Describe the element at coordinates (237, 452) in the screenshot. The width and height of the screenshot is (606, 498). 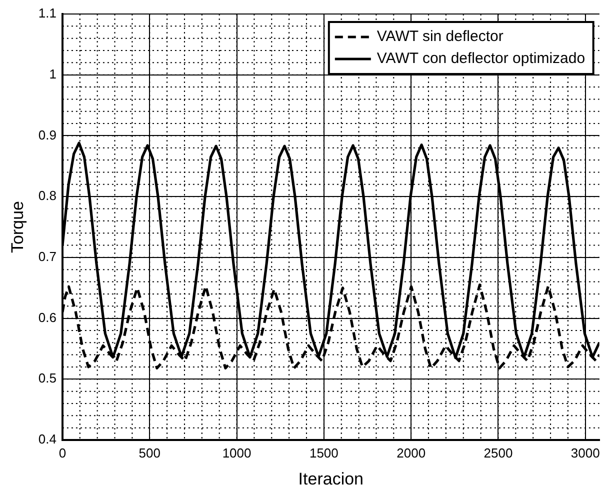
I see `x-tick-label: 1000` at that location.